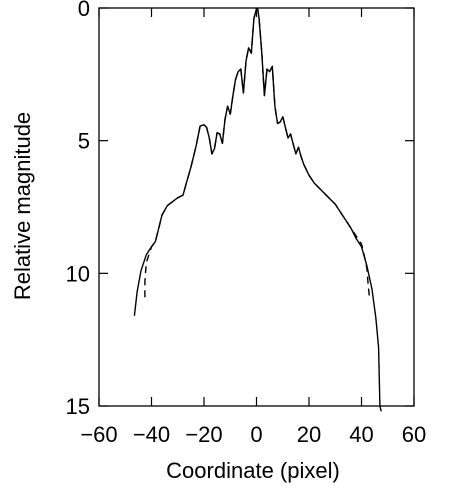 This screenshot has height=488, width=459. Describe the element at coordinates (253, 470) in the screenshot. I see `x-axis-label: Coordinate (pixel)` at that location.